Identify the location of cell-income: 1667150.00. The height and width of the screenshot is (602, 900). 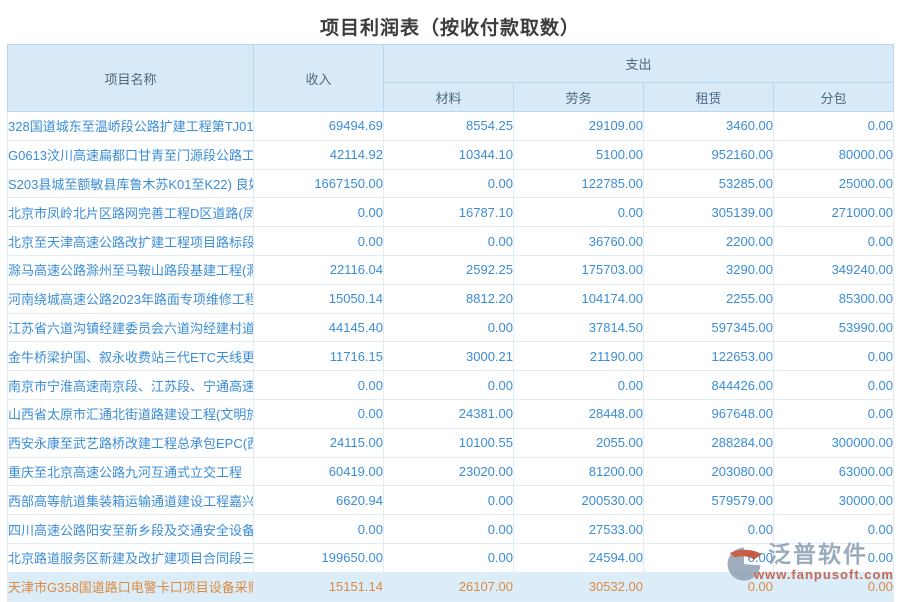
(318, 183).